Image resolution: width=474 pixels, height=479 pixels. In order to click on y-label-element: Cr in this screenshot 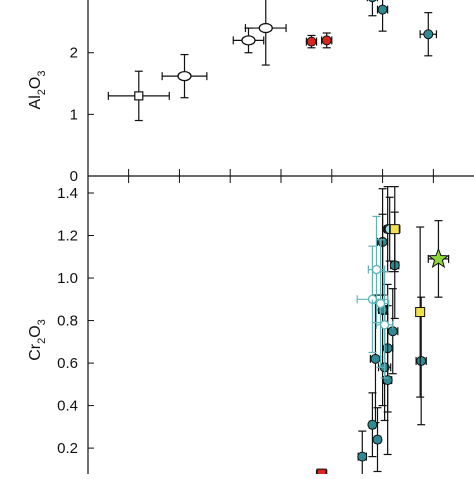, I will do `click(35, 352)`.